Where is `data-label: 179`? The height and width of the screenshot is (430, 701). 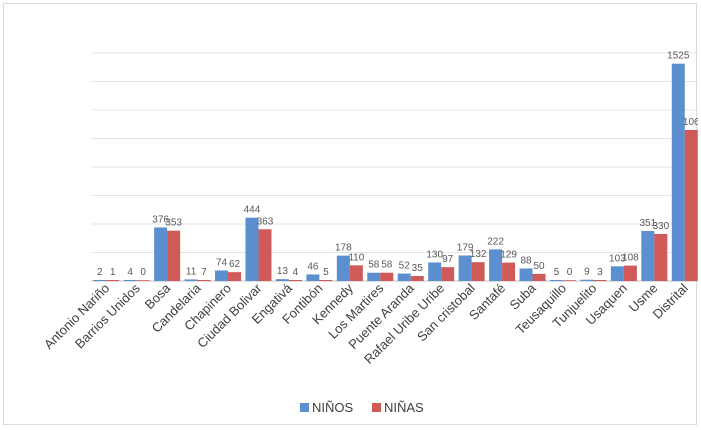 data-label: 179 is located at coordinates (465, 247).